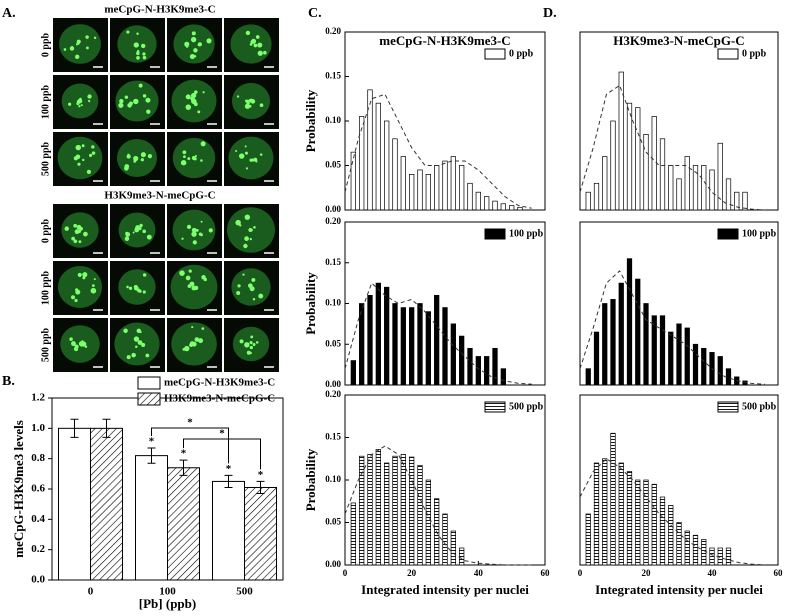  Describe the element at coordinates (91, 592) in the screenshot. I see `x-tick-label: 0` at that location.